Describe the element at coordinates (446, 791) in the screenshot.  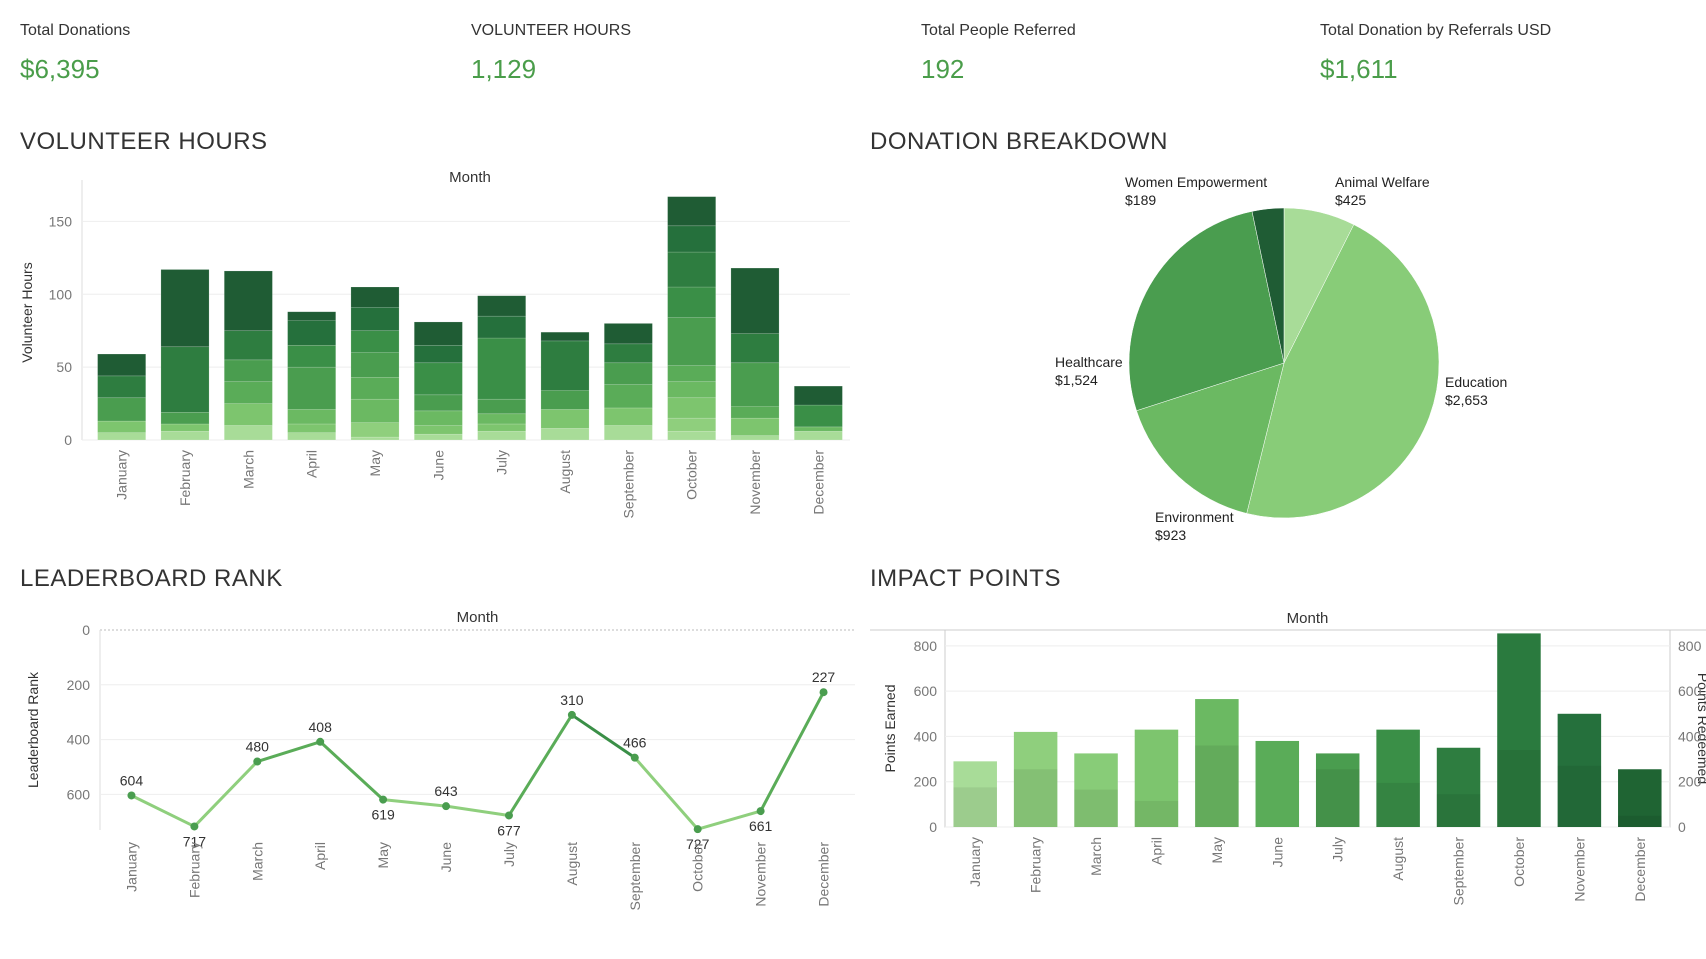
I see `data-label: 643` at that location.